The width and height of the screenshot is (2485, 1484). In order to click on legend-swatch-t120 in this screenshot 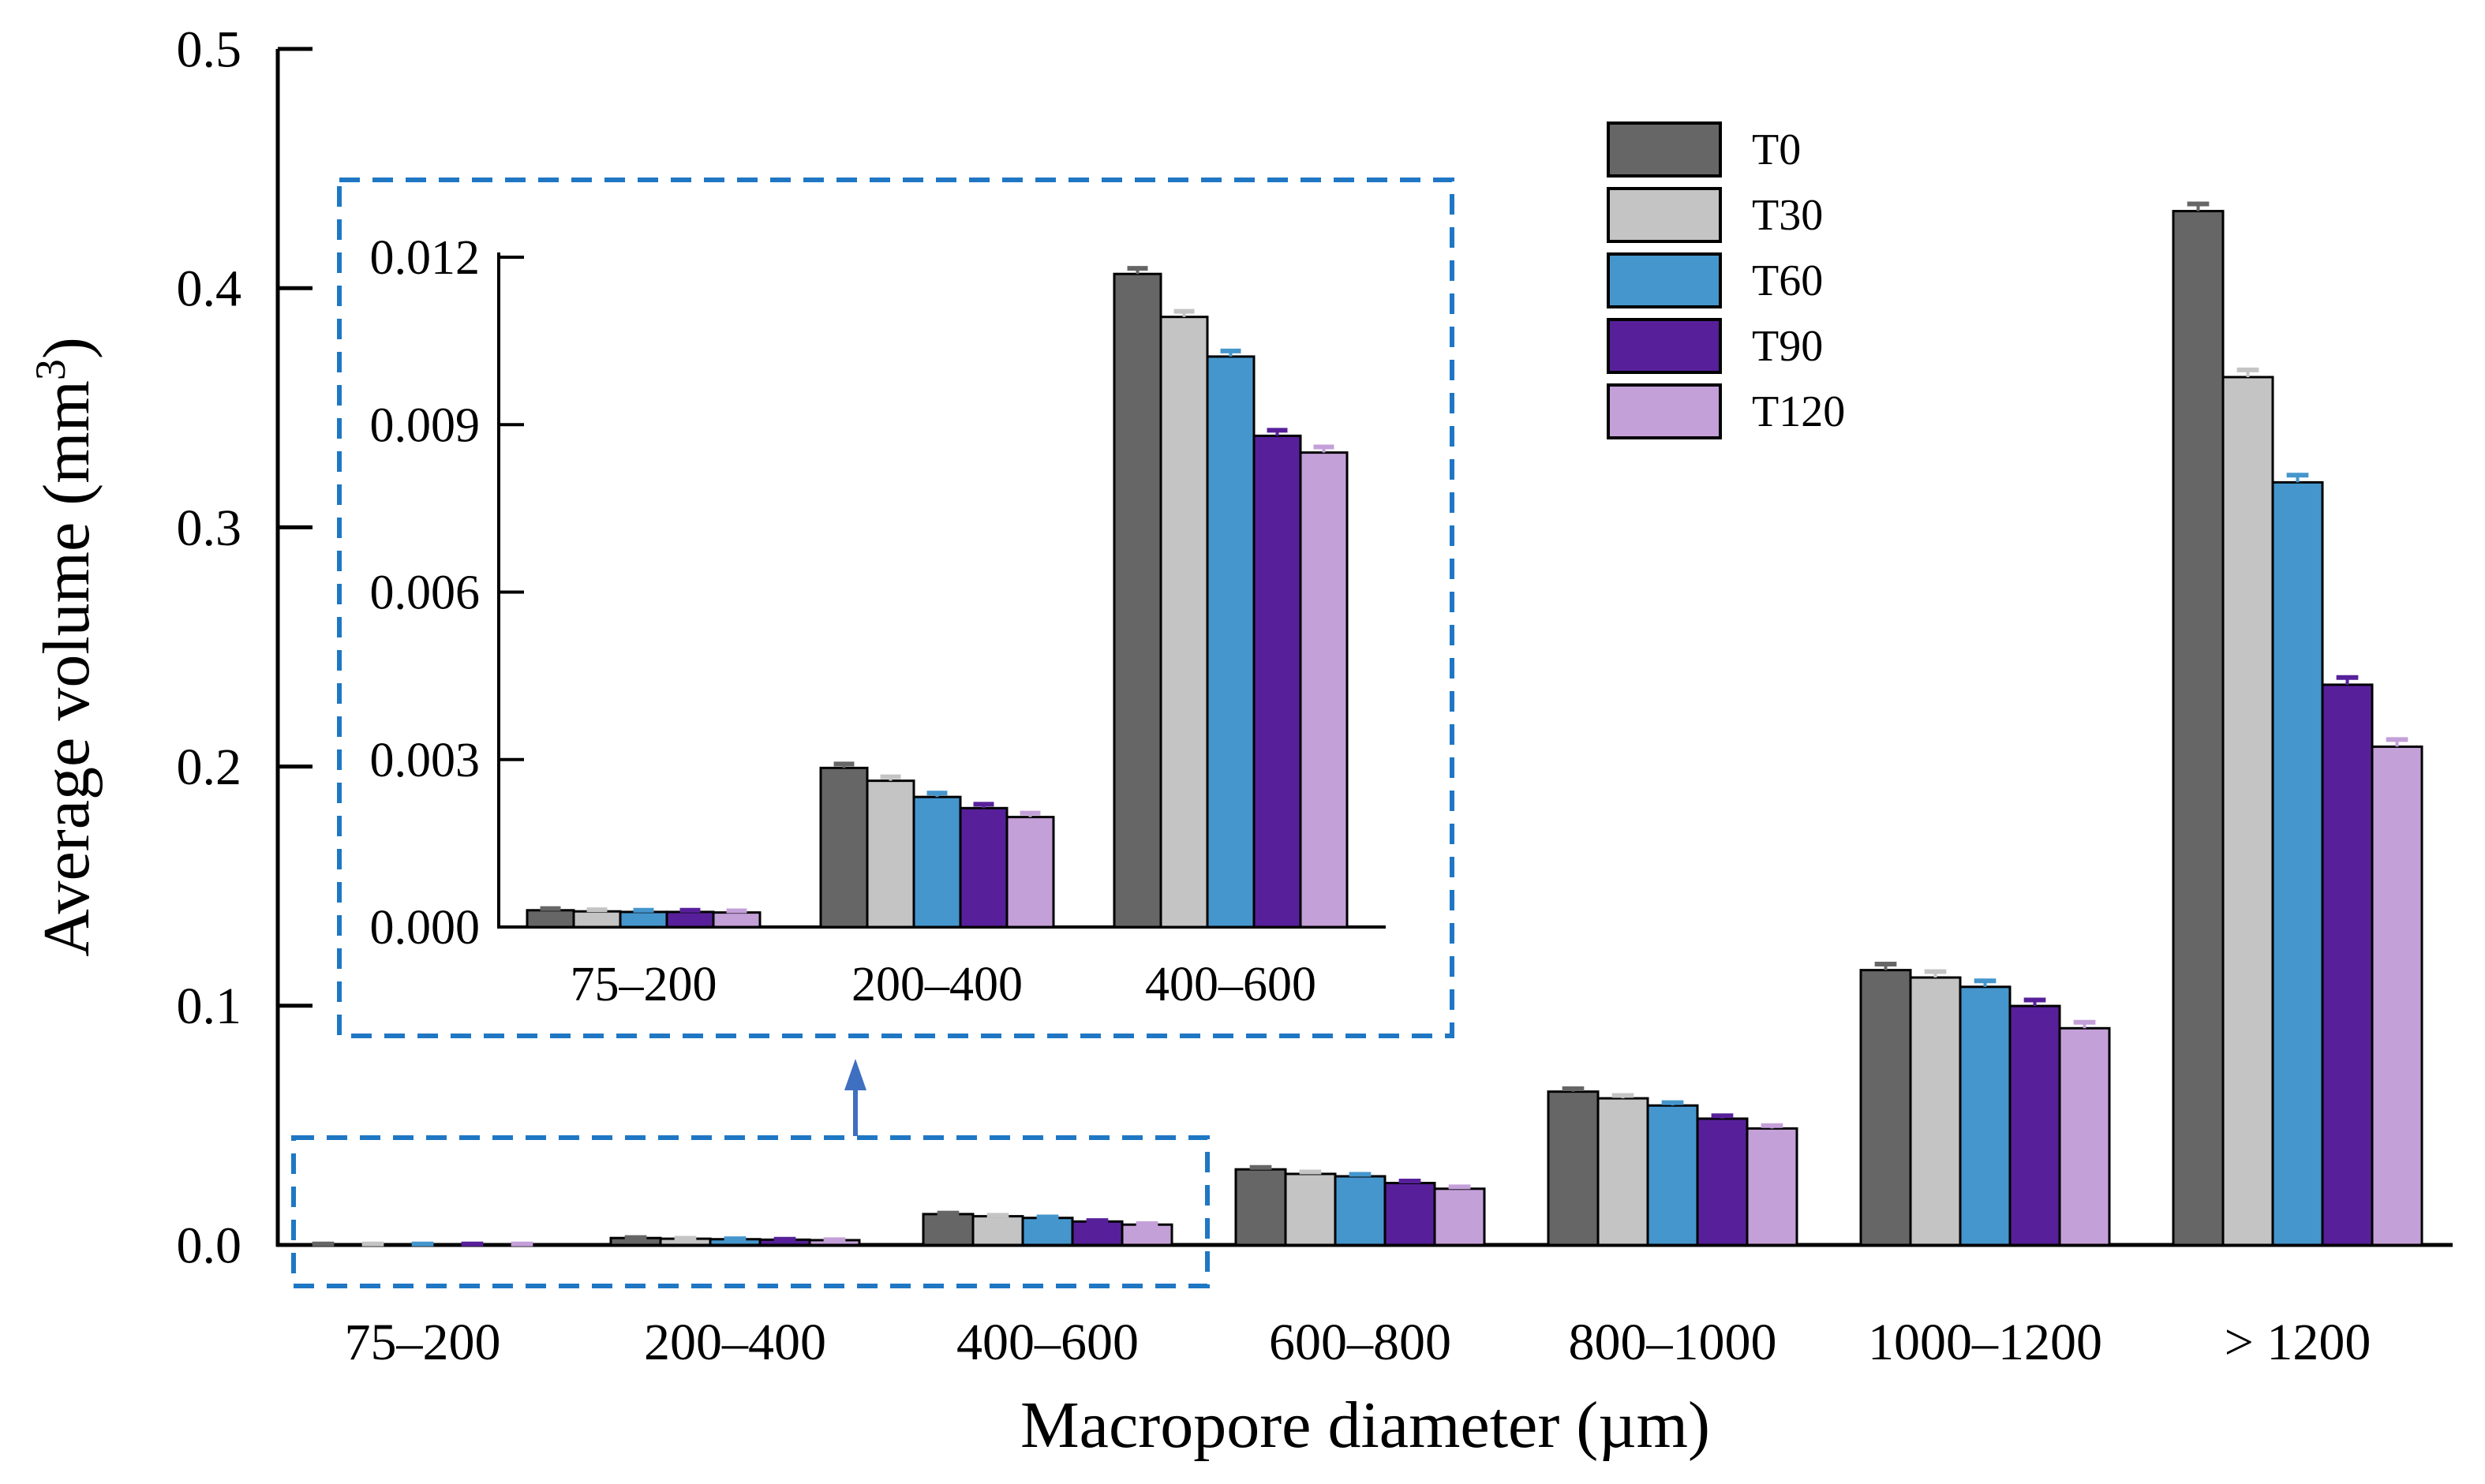, I will do `click(1664, 411)`.